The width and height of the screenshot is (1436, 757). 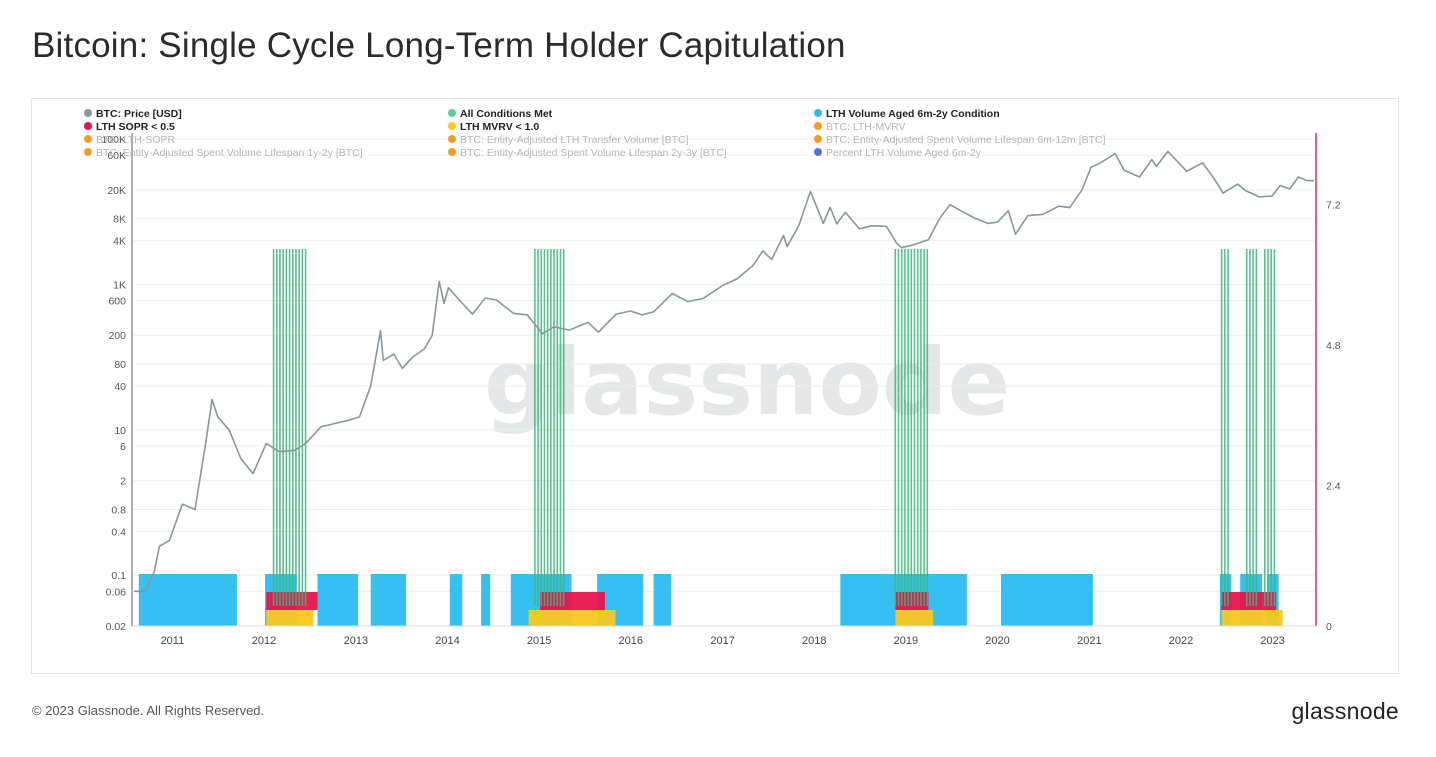 I want to click on y-tick-label: 0.4, so click(x=118, y=532).